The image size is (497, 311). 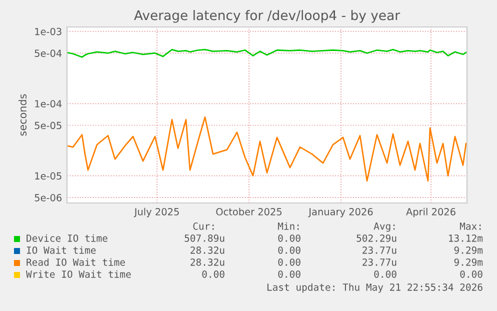 What do you see at coordinates (376, 238) in the screenshot?
I see `text: 502.29u` at bounding box center [376, 238].